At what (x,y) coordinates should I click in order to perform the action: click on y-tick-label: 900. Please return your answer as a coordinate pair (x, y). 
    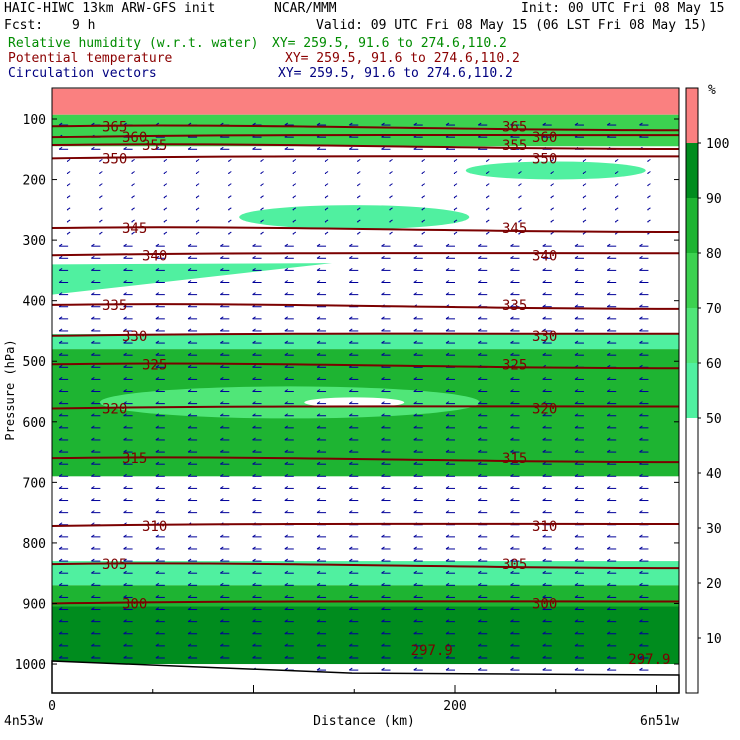
    Looking at the image, I should click on (34, 604).